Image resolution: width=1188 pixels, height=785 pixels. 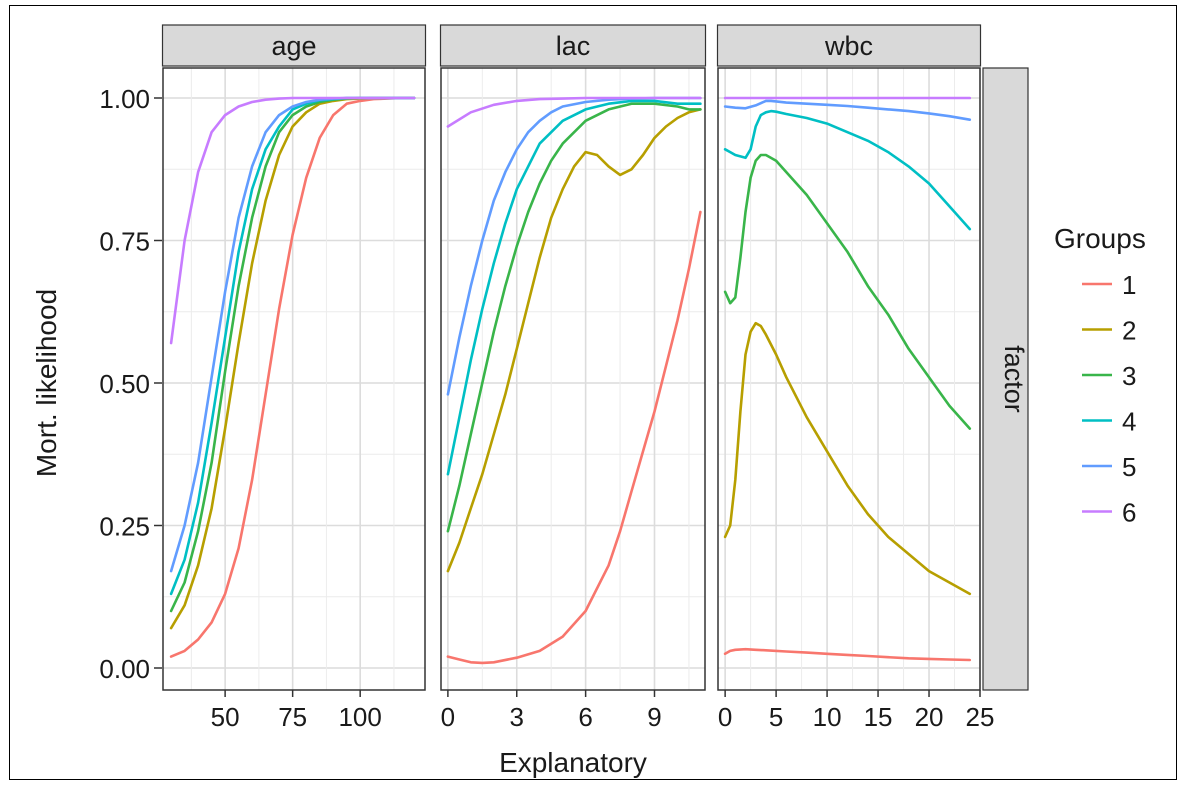 What do you see at coordinates (1129, 467) in the screenshot?
I see `legend-label: 5` at bounding box center [1129, 467].